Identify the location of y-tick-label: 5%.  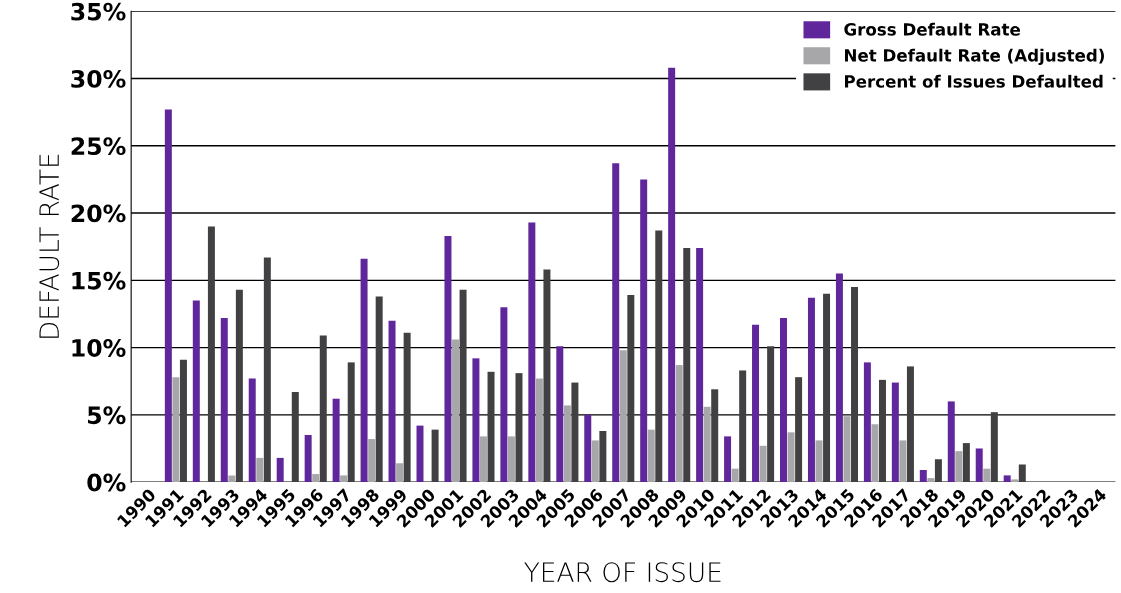
(107, 415).